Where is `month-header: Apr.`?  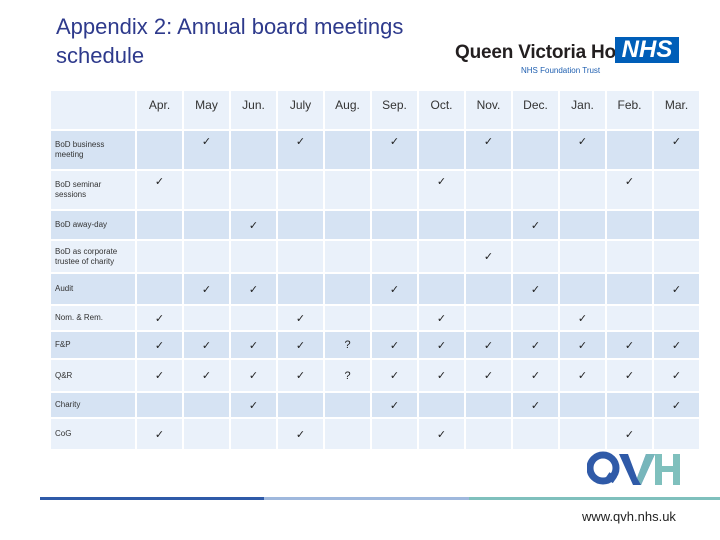
month-header: Apr. is located at coordinates (159, 110).